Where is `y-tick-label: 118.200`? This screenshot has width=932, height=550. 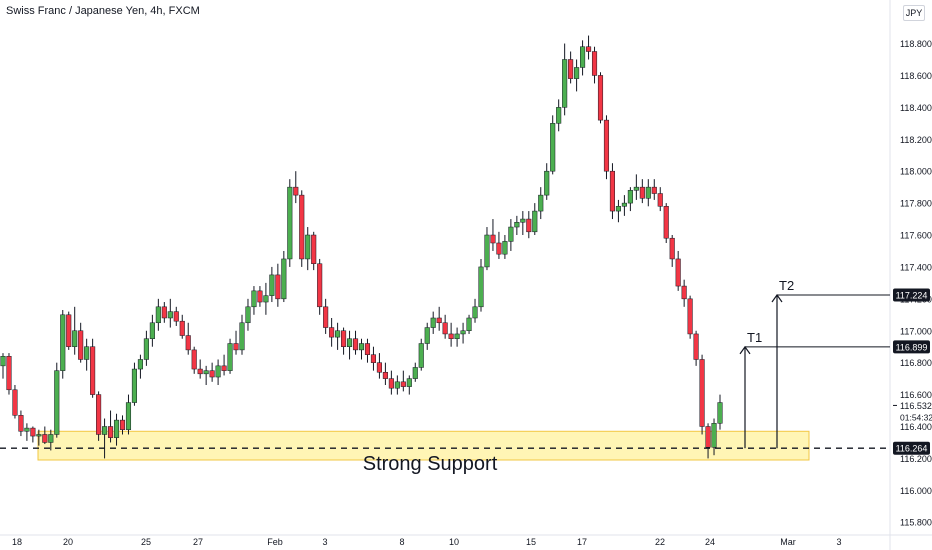 y-tick-label: 118.200 is located at coordinates (916, 140).